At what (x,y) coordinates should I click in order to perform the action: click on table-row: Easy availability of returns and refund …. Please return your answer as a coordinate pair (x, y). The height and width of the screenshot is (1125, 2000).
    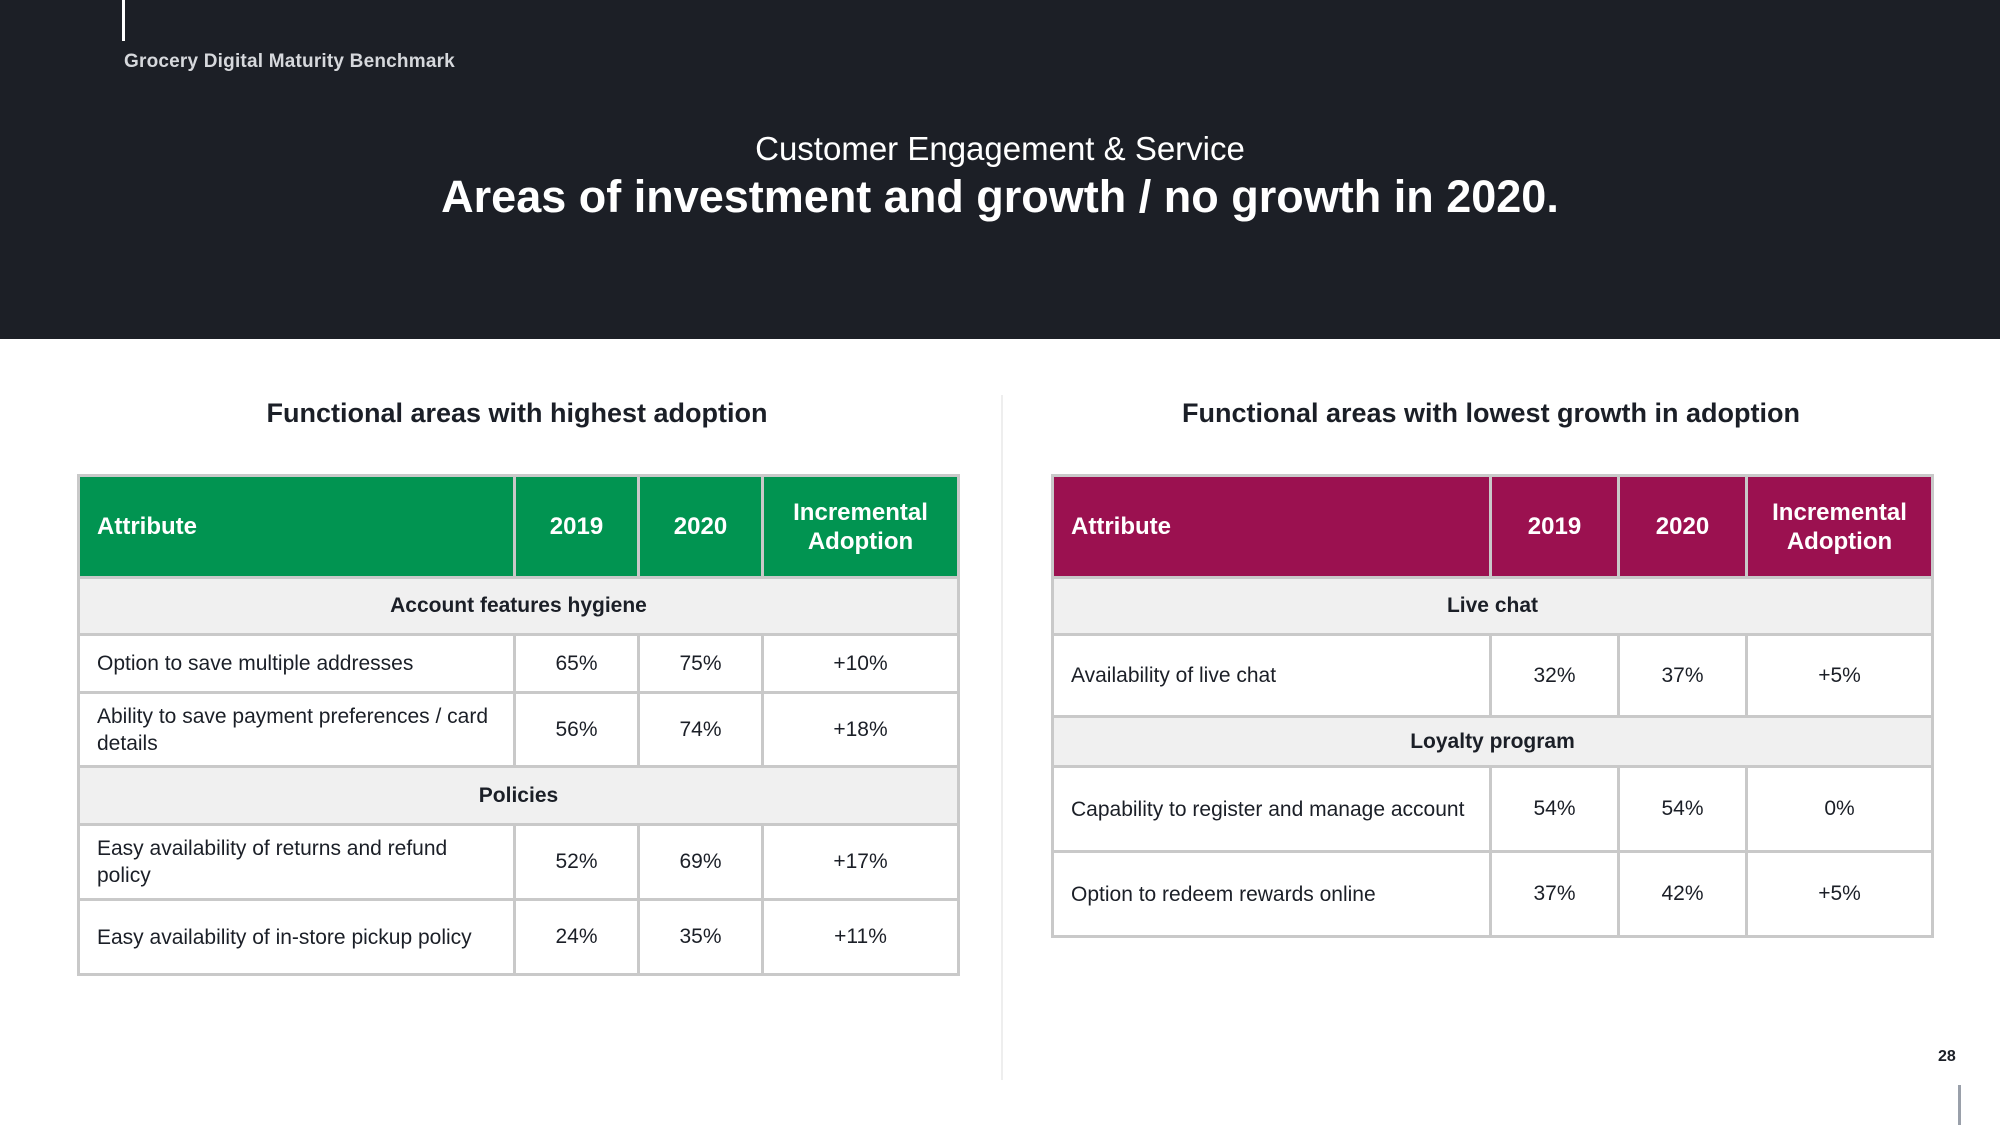
    Looking at the image, I should click on (518, 862).